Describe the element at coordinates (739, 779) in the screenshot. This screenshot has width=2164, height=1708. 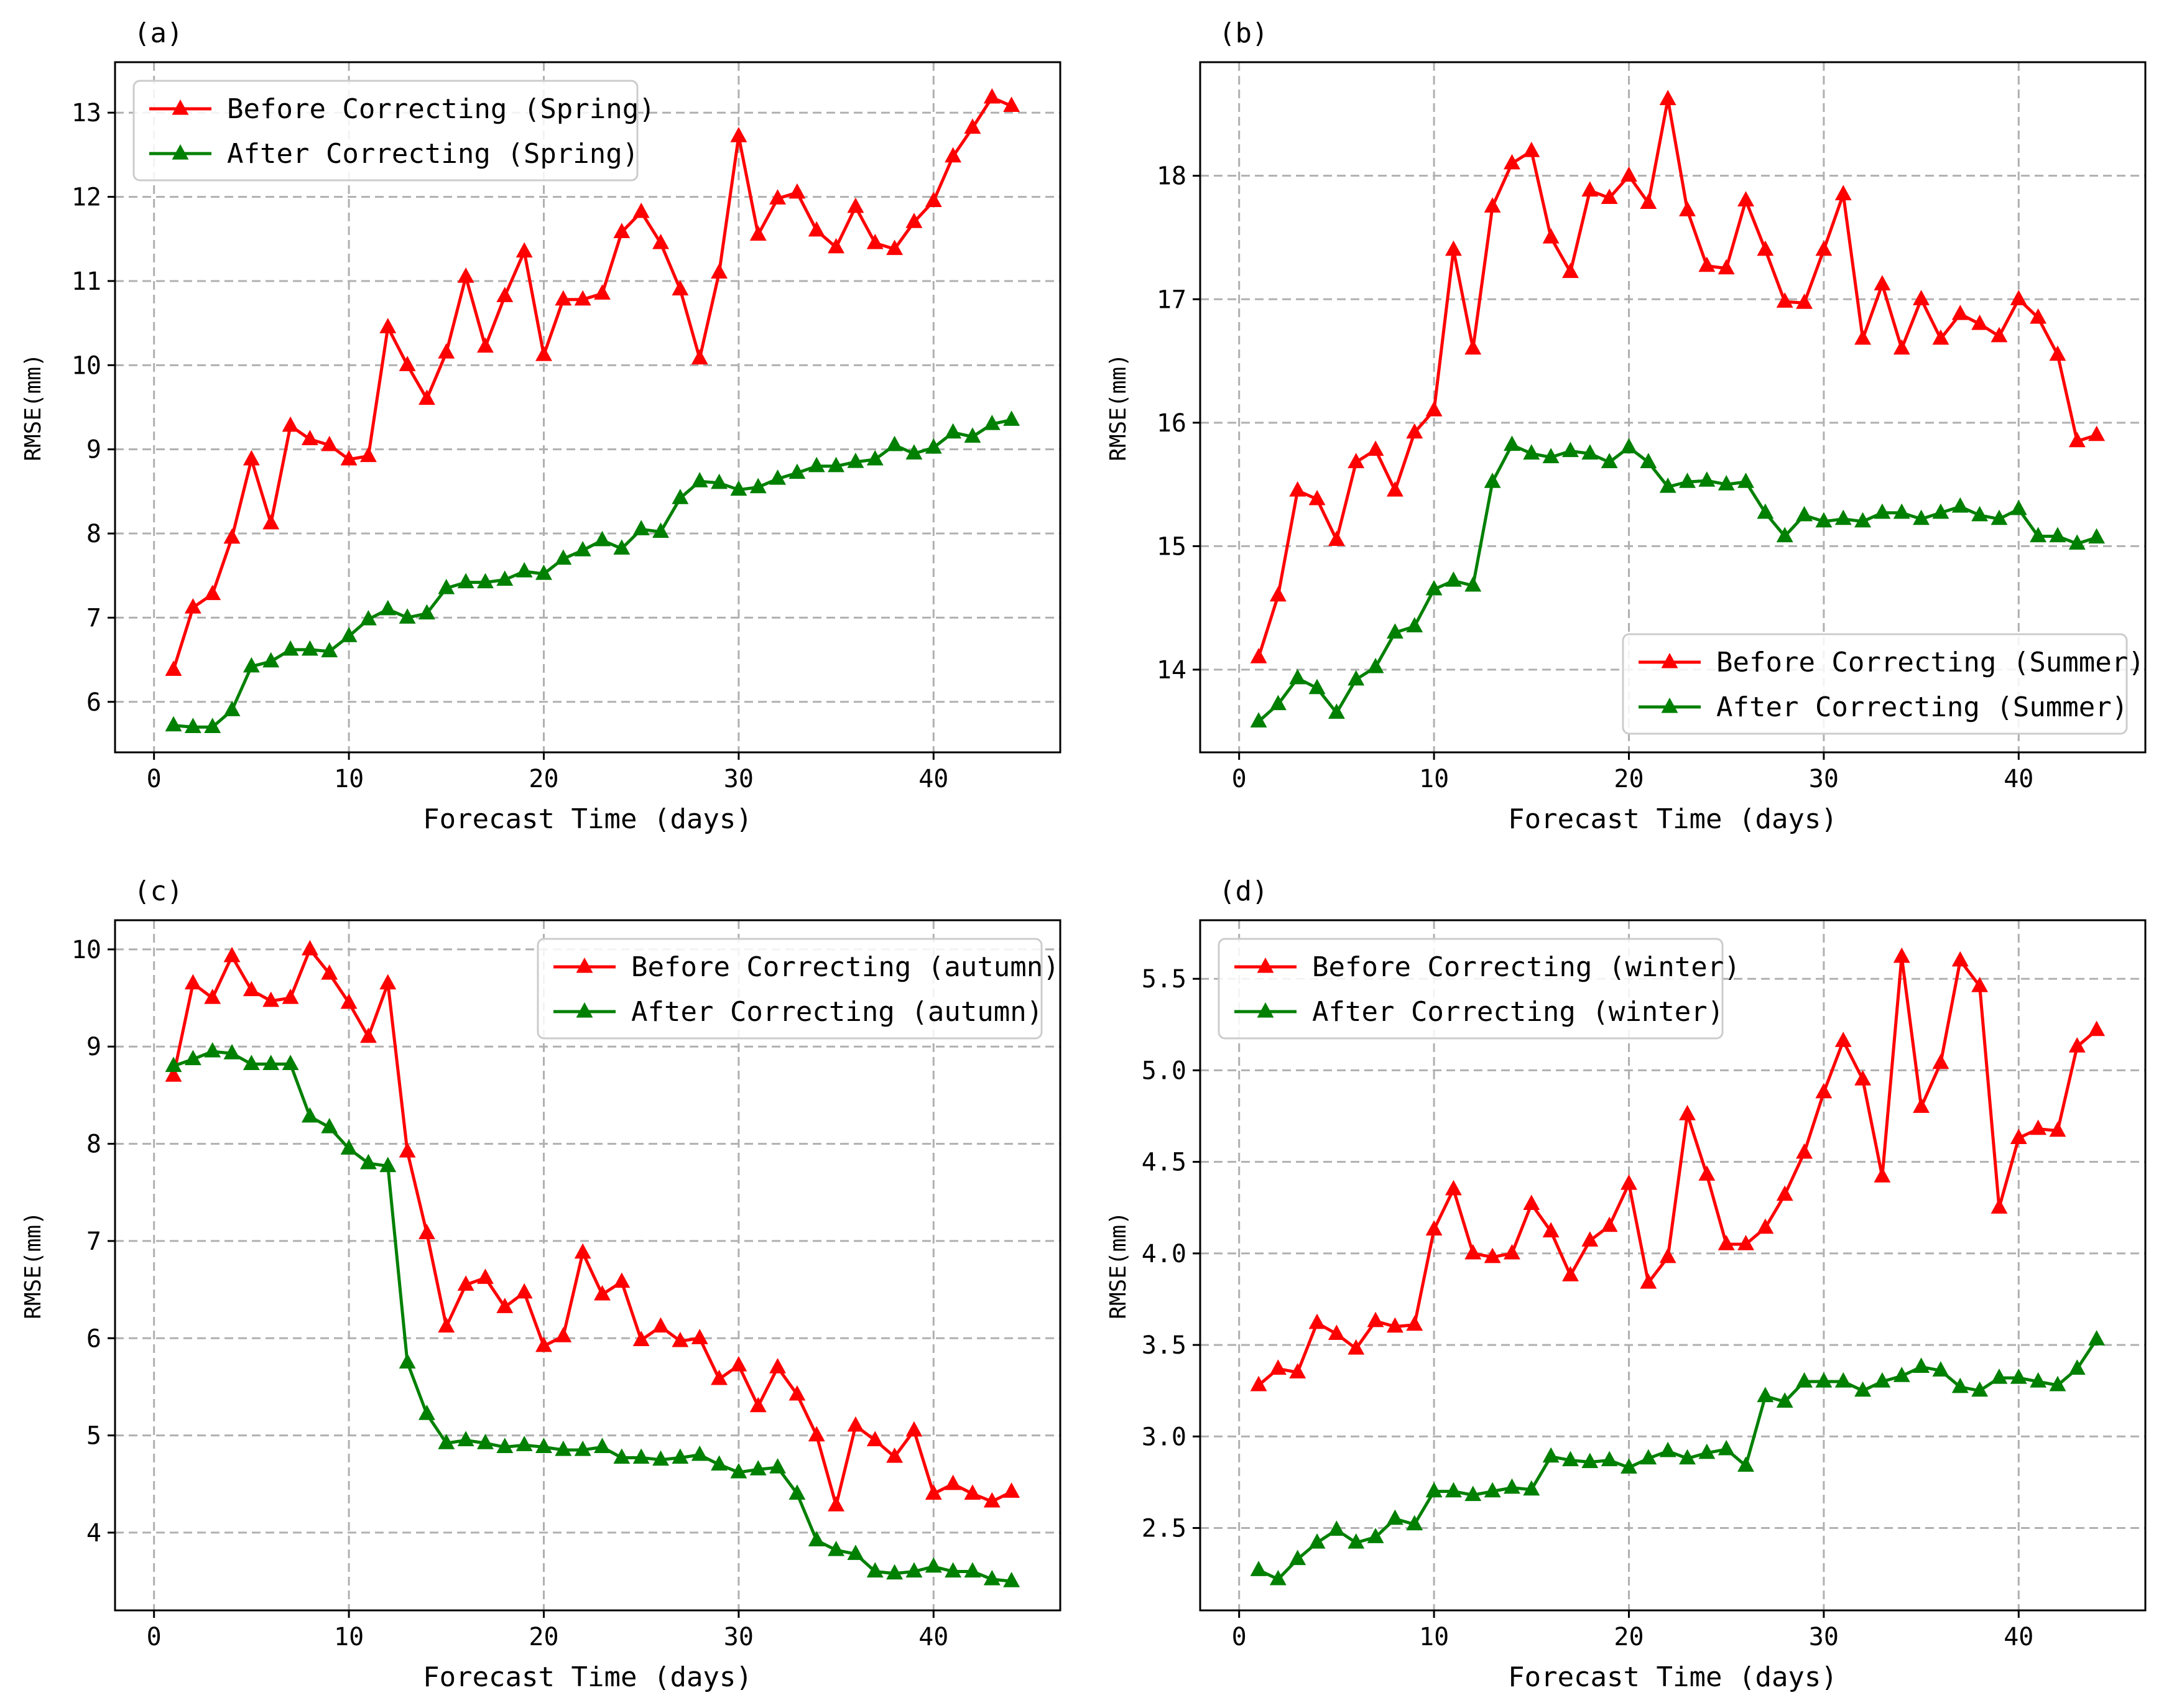
I see `x-tick-label: 30` at that location.